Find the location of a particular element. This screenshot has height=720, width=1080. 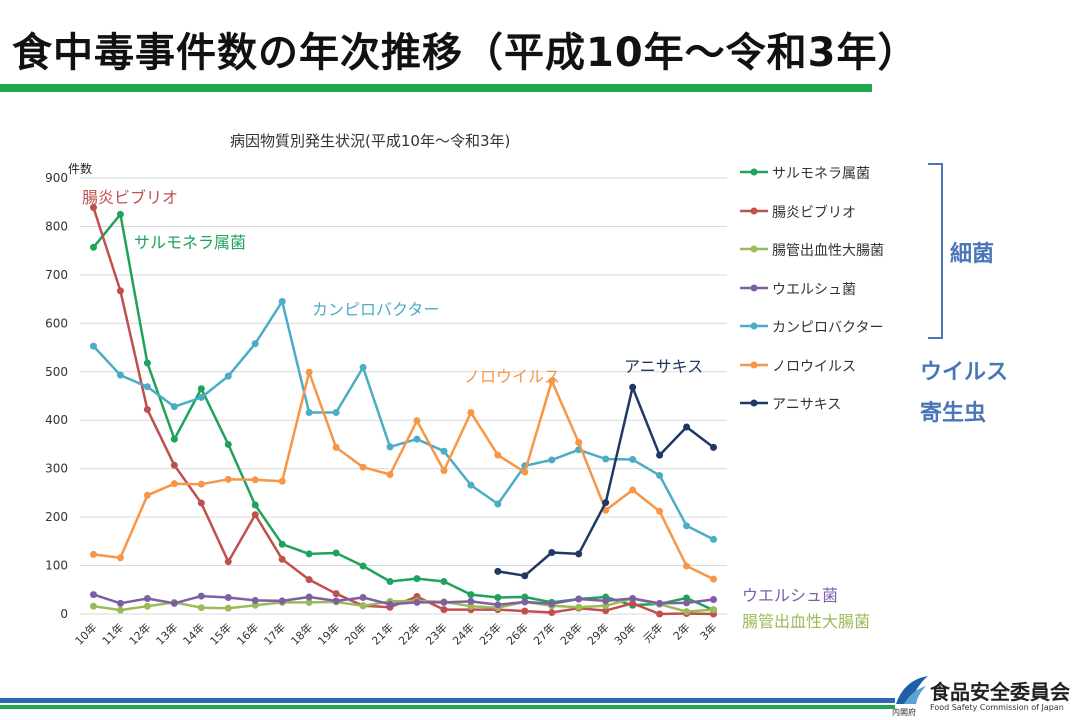

inline-label-2: 腸管出血性大腸菌 is located at coordinates (806, 621).